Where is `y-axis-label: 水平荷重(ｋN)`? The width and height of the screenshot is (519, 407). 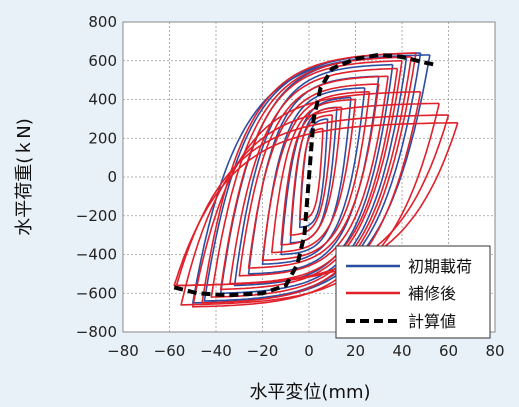 y-axis-label: 水平荷重(ｋN) is located at coordinates (24, 177).